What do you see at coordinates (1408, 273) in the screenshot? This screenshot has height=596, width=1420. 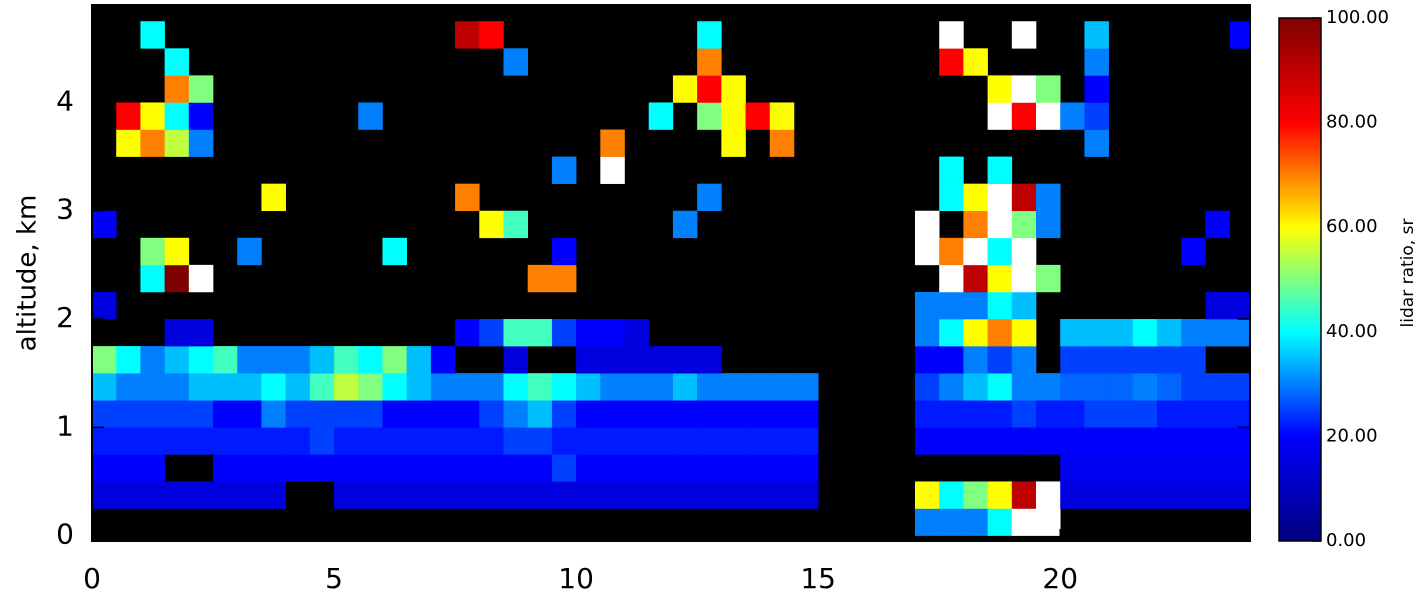 I see `colorbar-label: lidar ratio, sr` at bounding box center [1408, 273].